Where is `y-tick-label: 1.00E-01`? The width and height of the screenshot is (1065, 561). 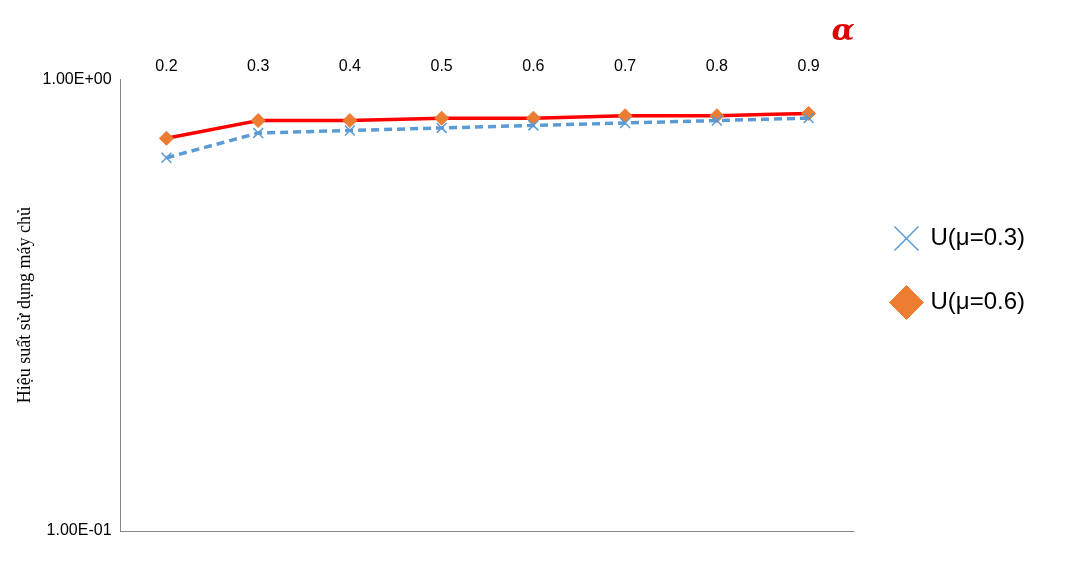
y-tick-label: 1.00E-01 is located at coordinates (79, 530).